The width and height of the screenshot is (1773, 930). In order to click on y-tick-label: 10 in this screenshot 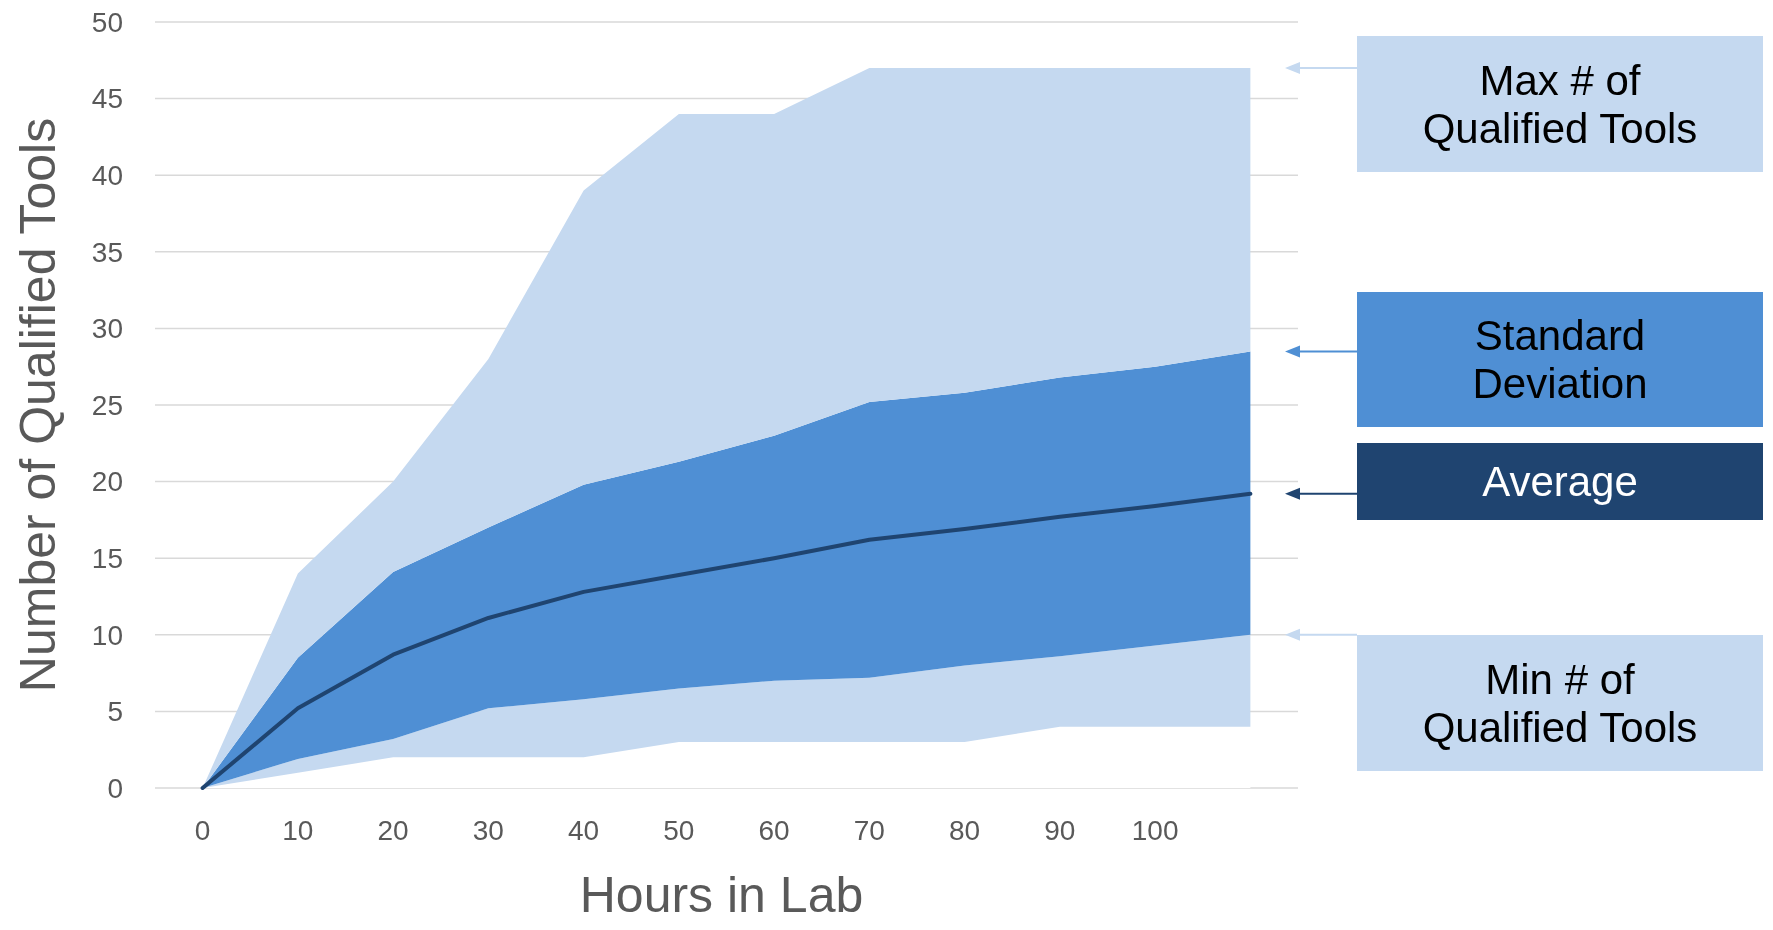, I will do `click(107, 635)`.